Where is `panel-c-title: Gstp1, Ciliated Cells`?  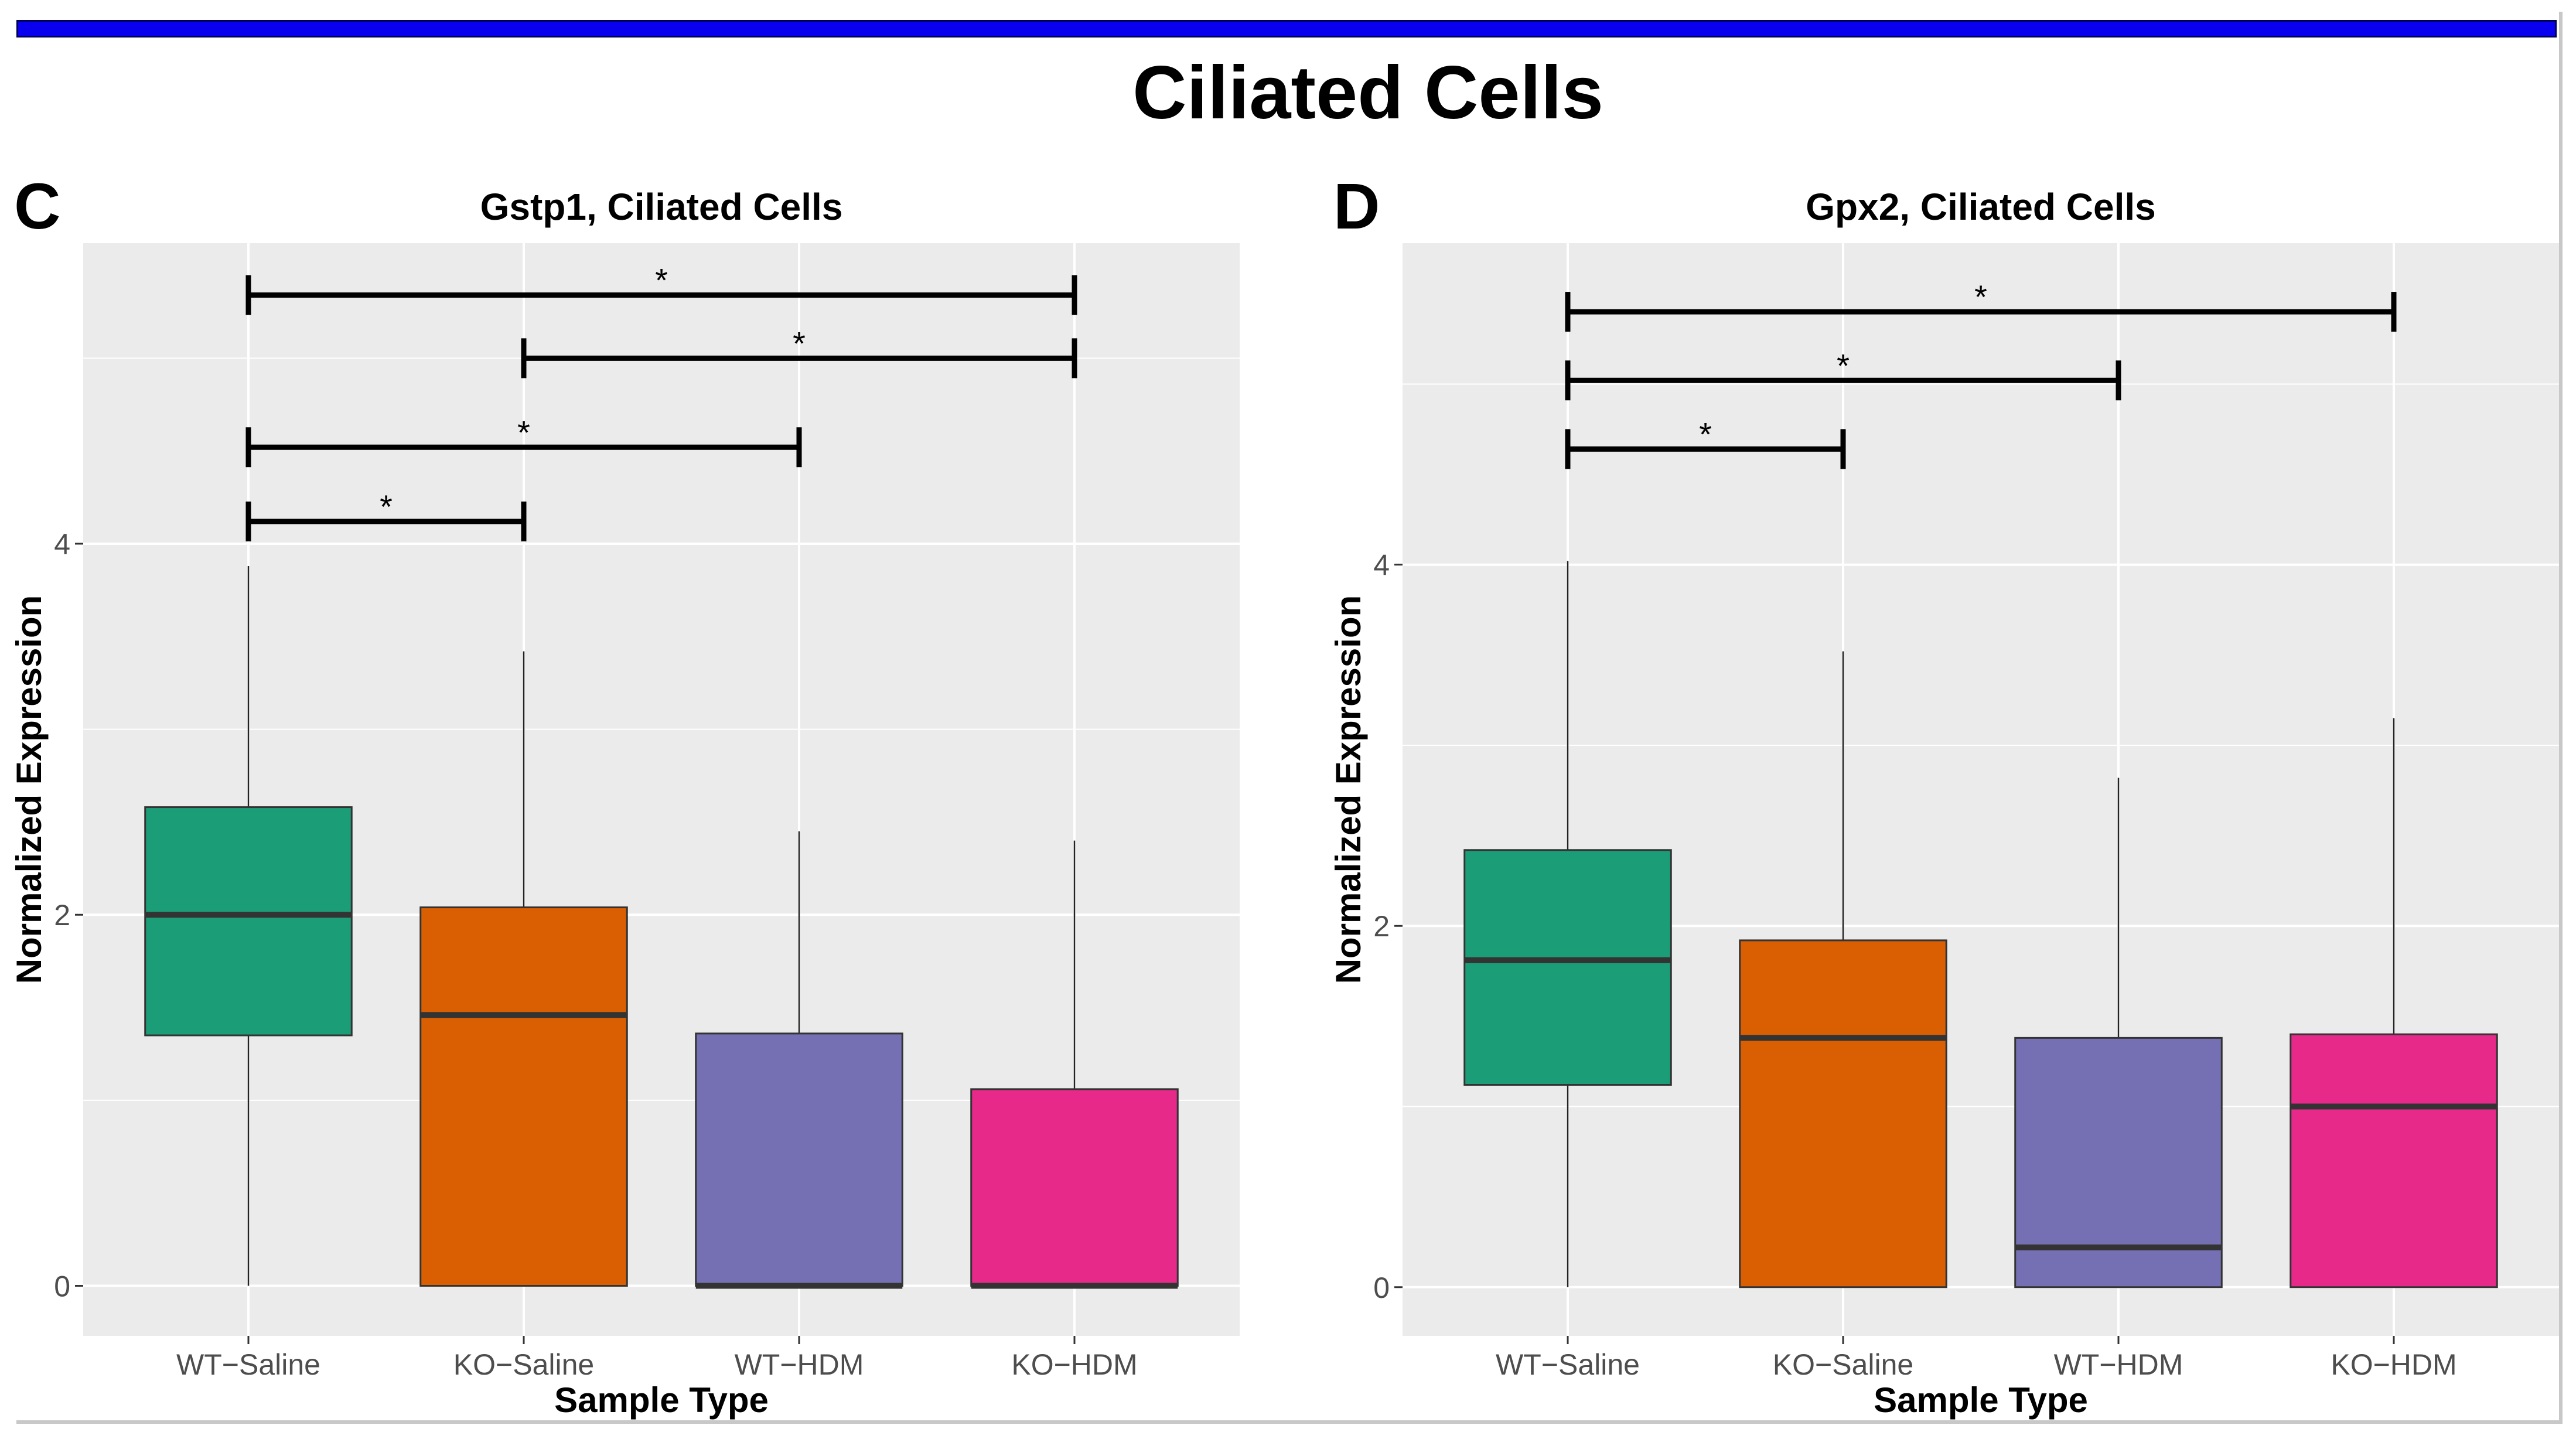
panel-c-title: Gstp1, Ciliated Cells is located at coordinates (662, 207).